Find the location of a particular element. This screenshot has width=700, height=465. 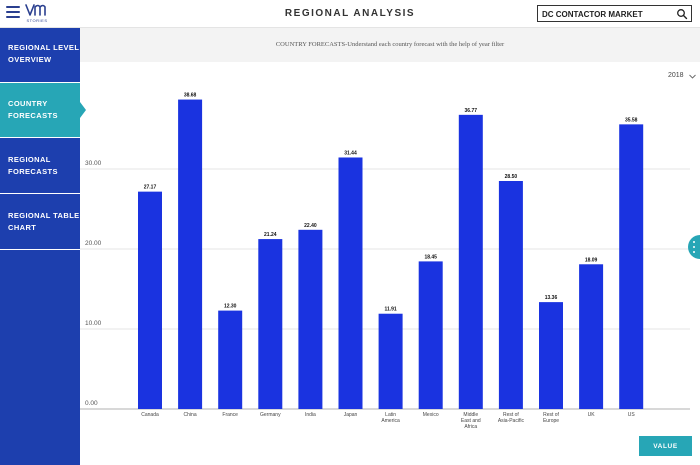

sidebar-item-label: OVERVIEW is located at coordinates (30, 59).